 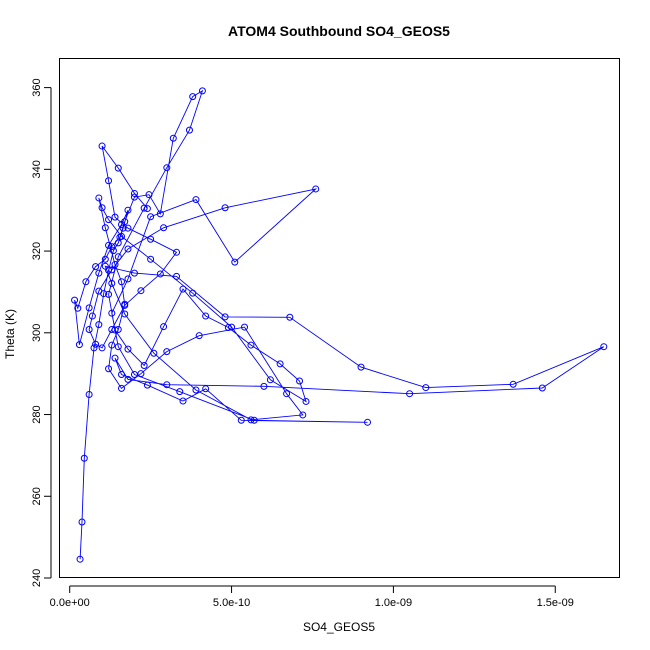 What do you see at coordinates (393, 603) in the screenshot?
I see `x-tick-label: 1.0e-09` at bounding box center [393, 603].